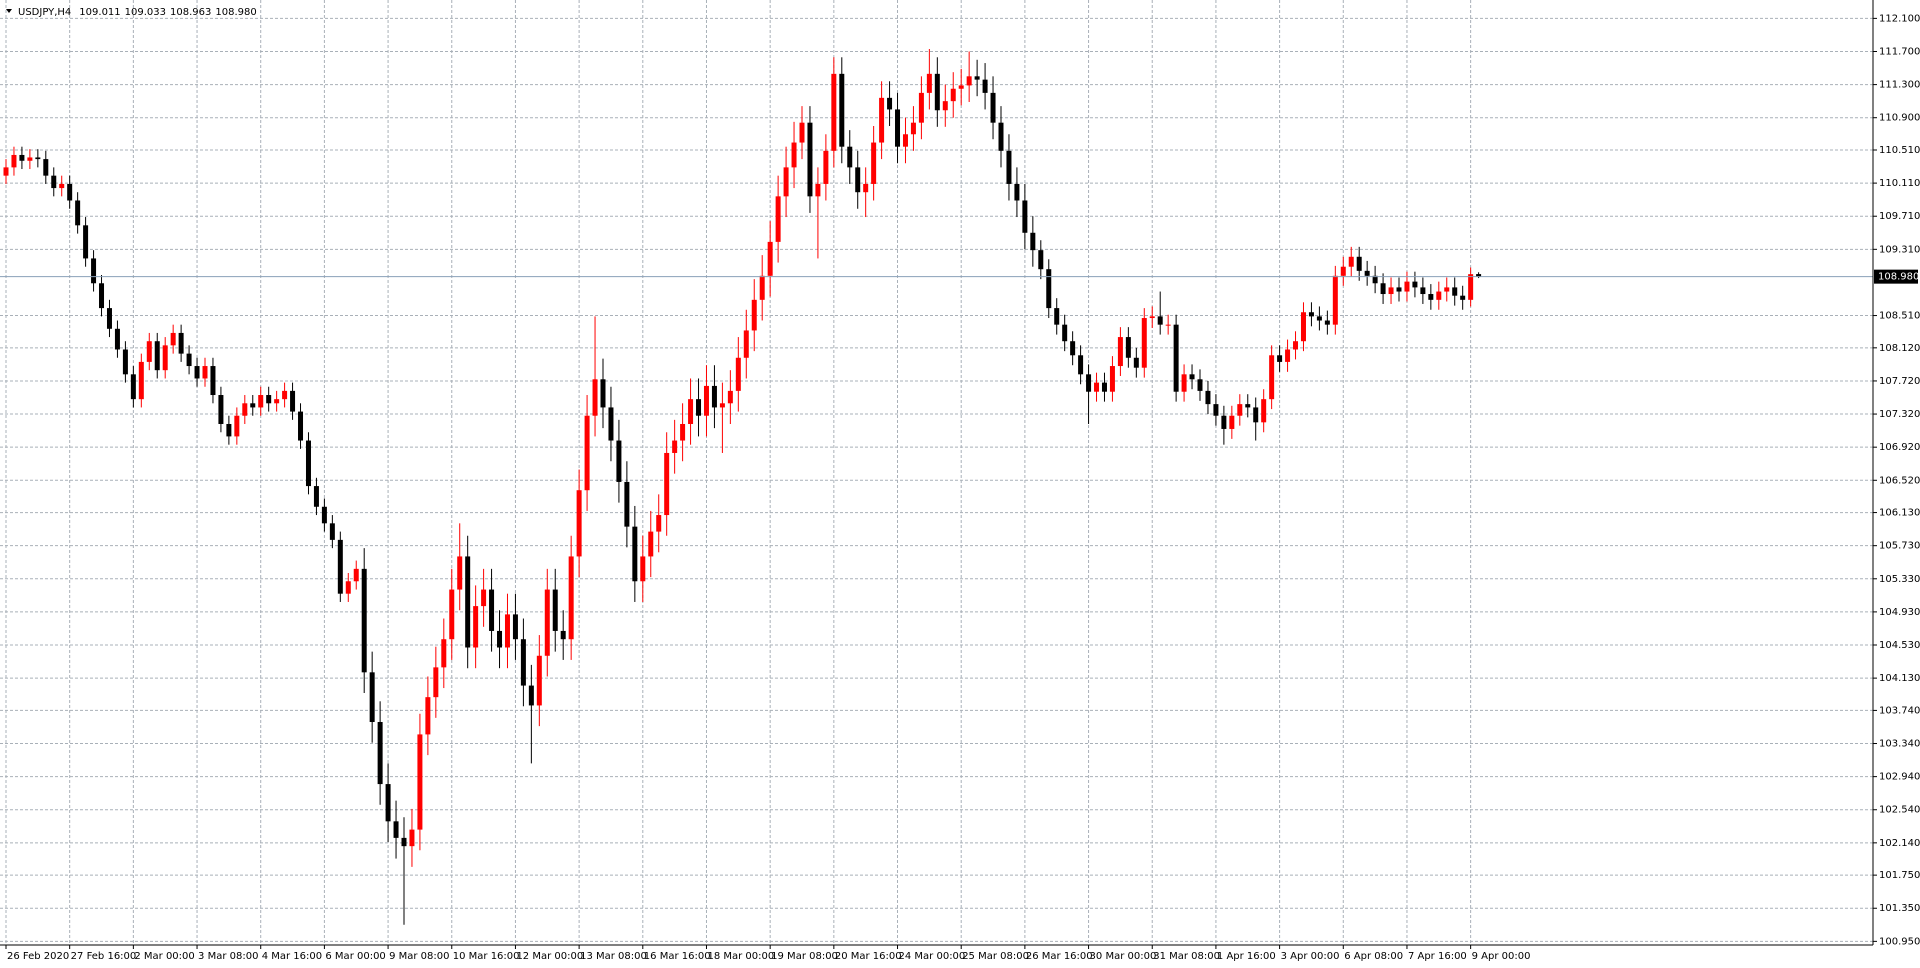 The height and width of the screenshot is (968, 1920). I want to click on header-arrow, so click(9, 11).